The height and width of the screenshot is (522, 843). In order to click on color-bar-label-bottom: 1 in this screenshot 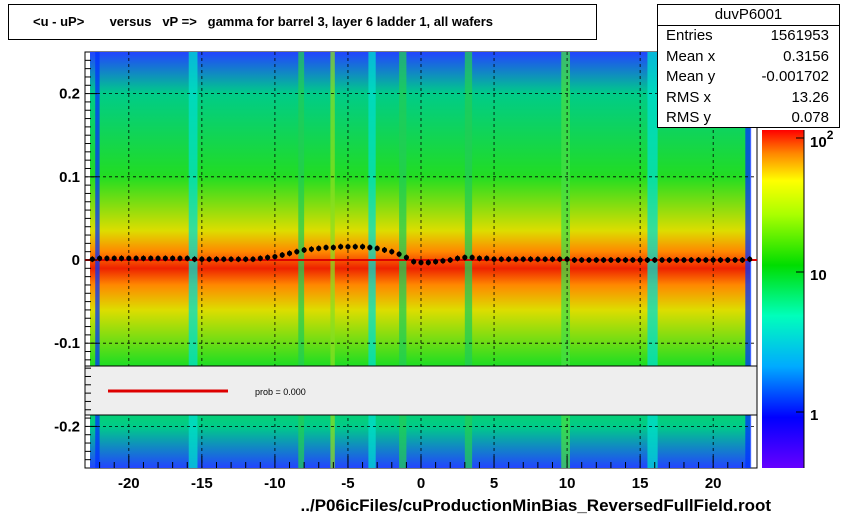, I will do `click(814, 415)`.